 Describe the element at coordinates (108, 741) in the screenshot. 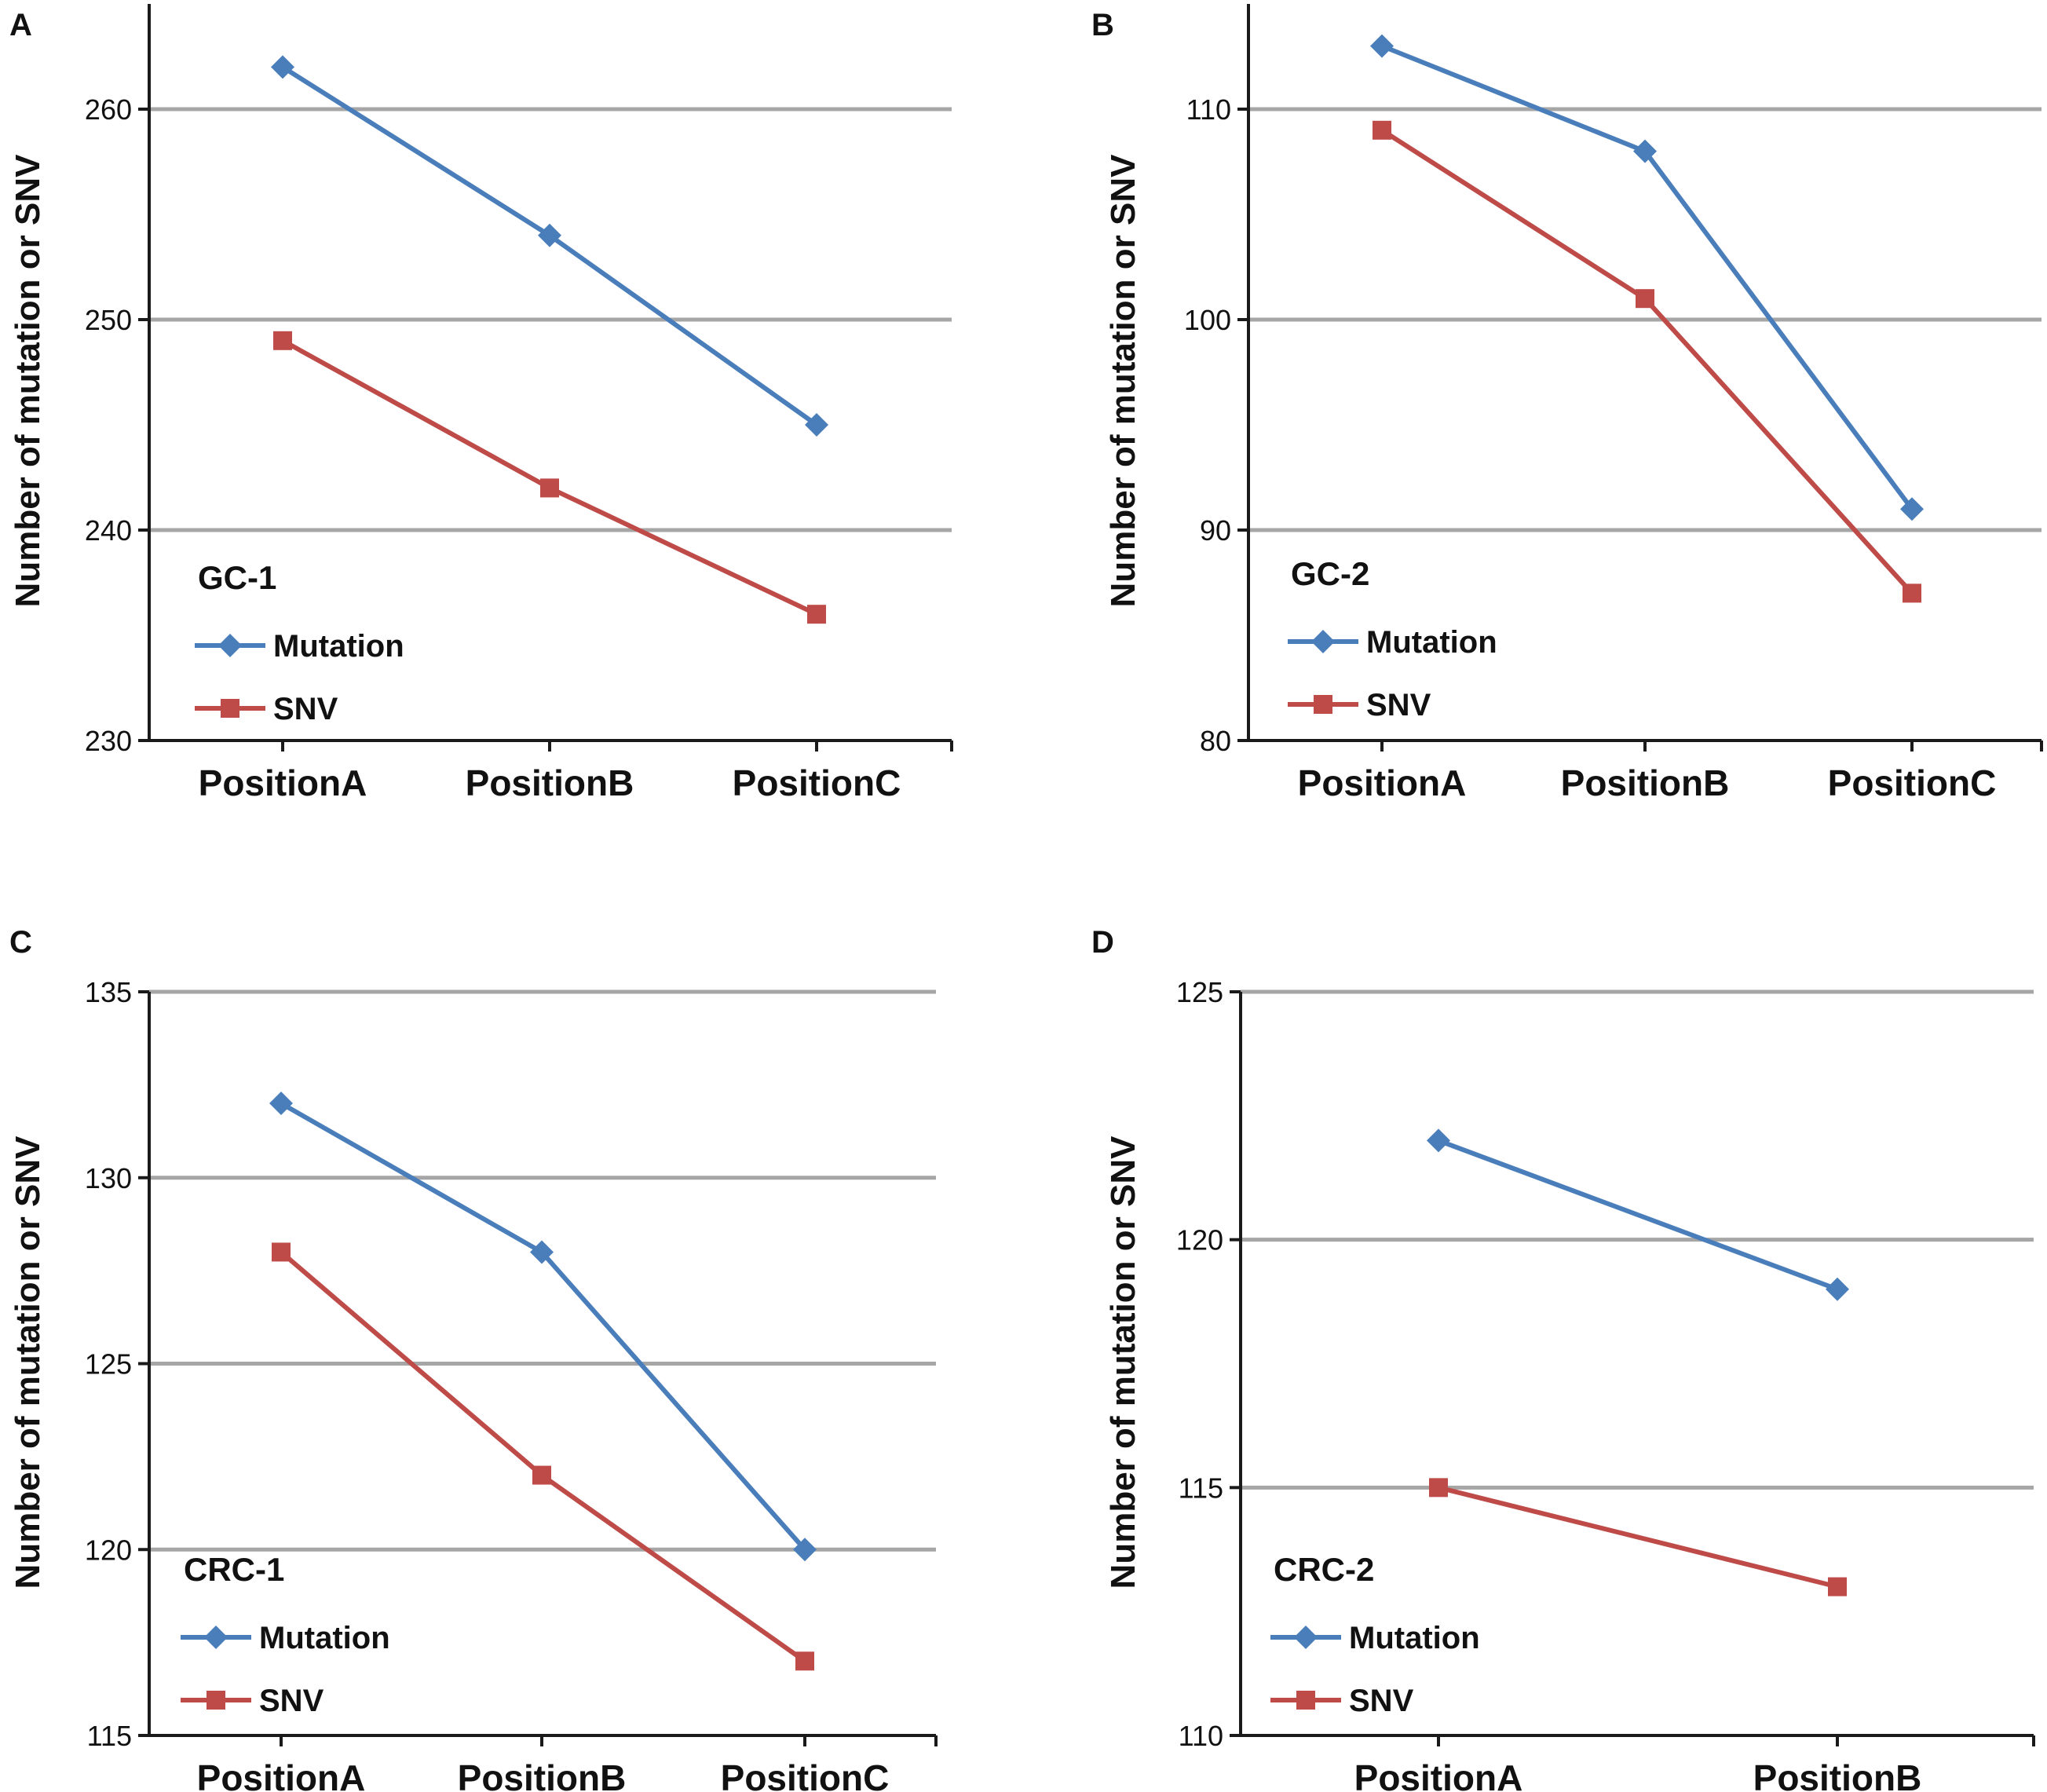

I see `y-tick-label: 230` at that location.